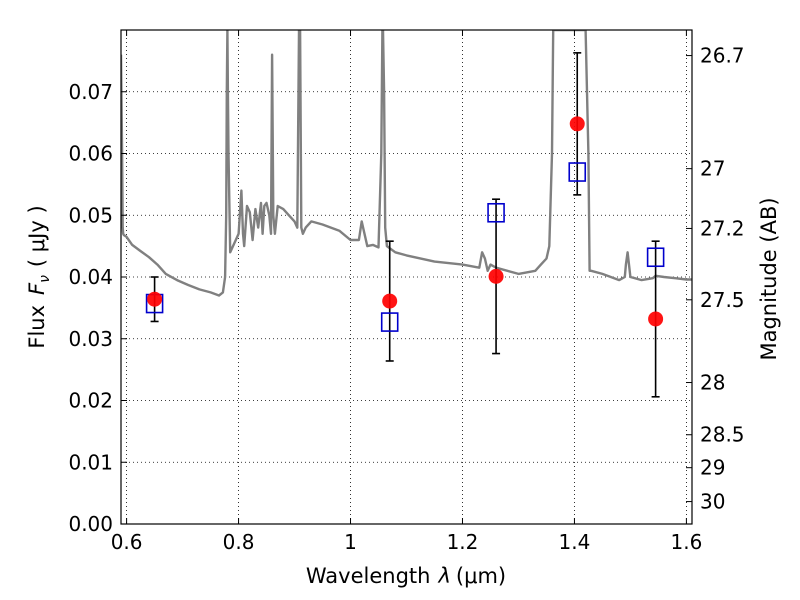 Image resolution: width=800 pixels, height=600 pixels. What do you see at coordinates (127, 542) in the screenshot?
I see `x-tick-label: 0.6` at bounding box center [127, 542].